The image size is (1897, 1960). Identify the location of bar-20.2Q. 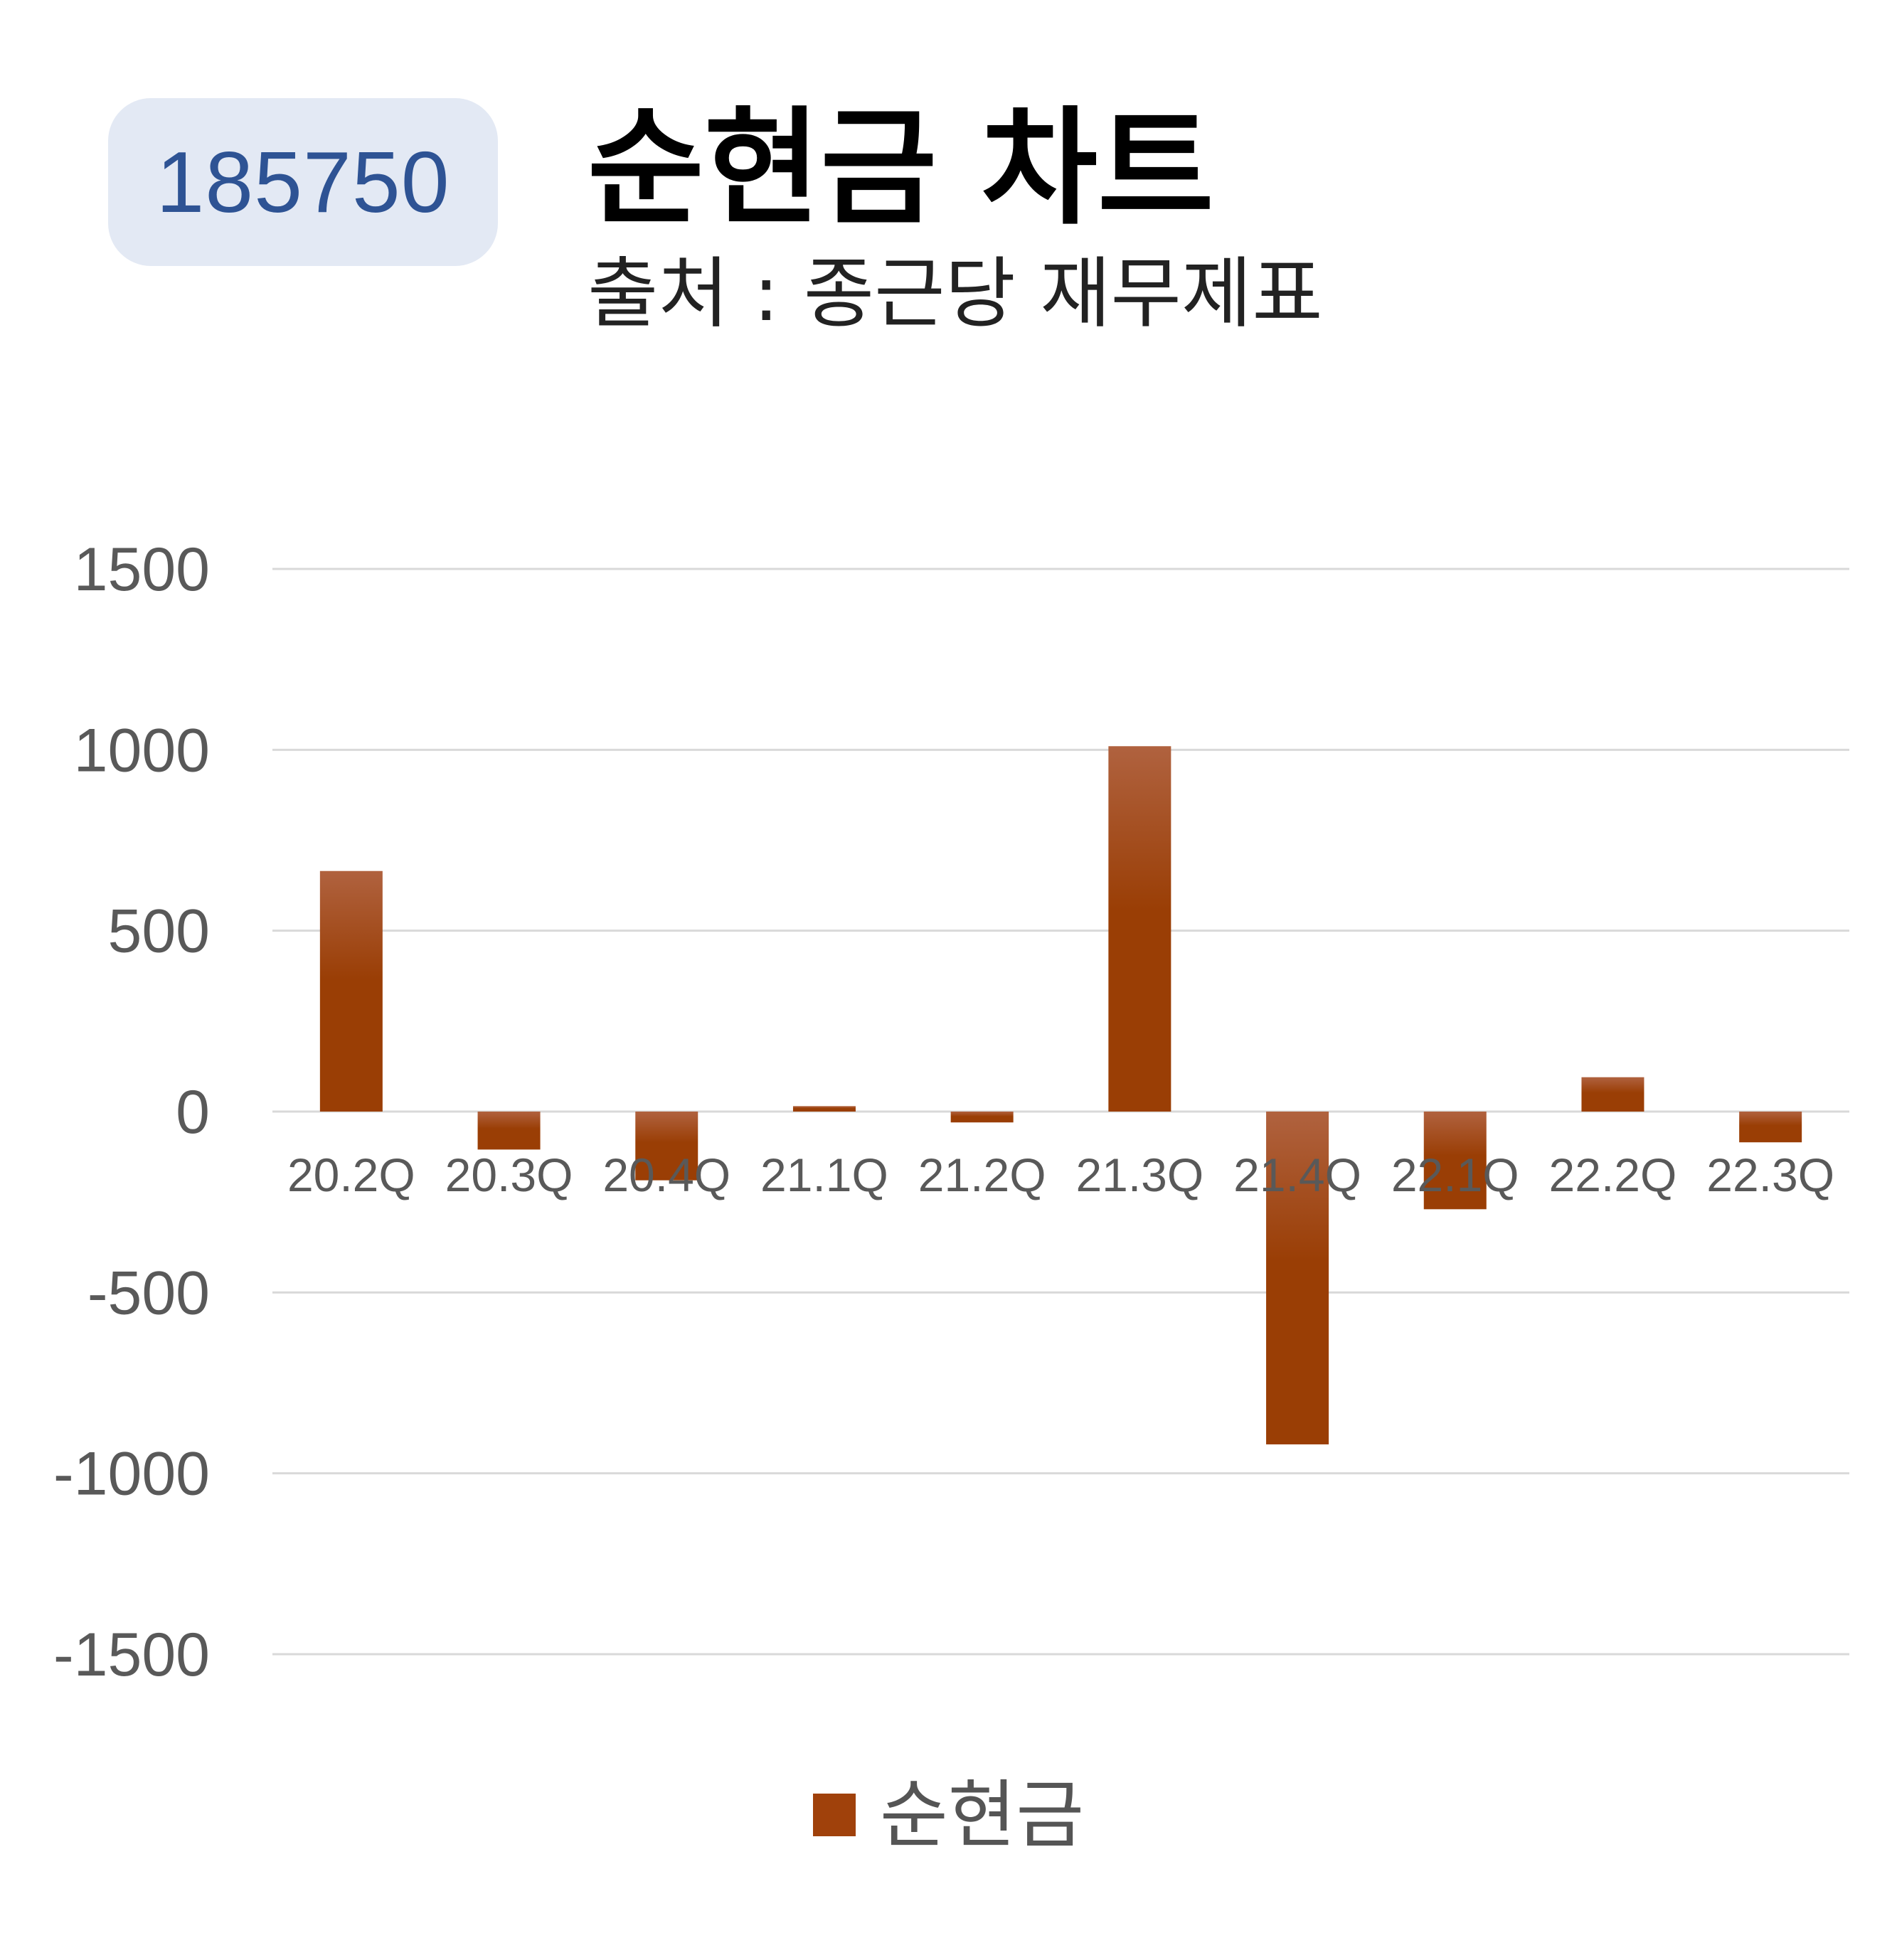
(351, 991).